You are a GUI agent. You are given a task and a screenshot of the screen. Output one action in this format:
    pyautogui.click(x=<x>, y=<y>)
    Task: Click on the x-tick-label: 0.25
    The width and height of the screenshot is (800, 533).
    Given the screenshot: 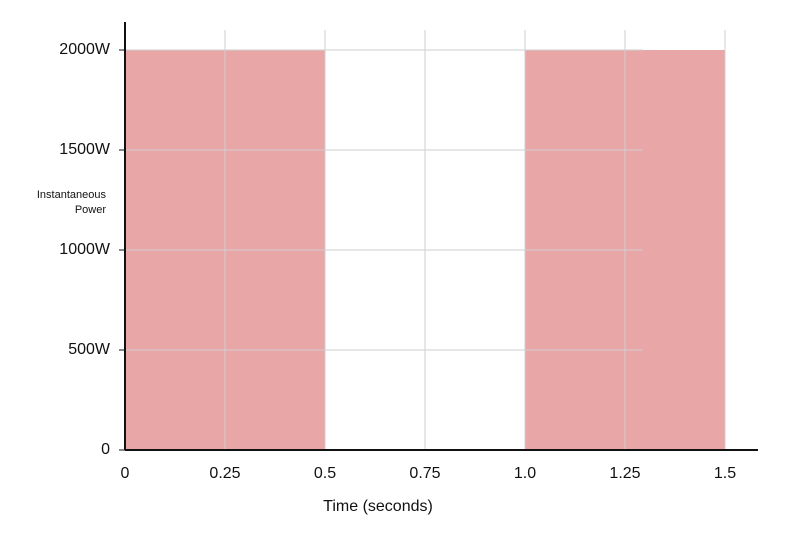 What is the action you would take?
    pyautogui.click(x=224, y=473)
    